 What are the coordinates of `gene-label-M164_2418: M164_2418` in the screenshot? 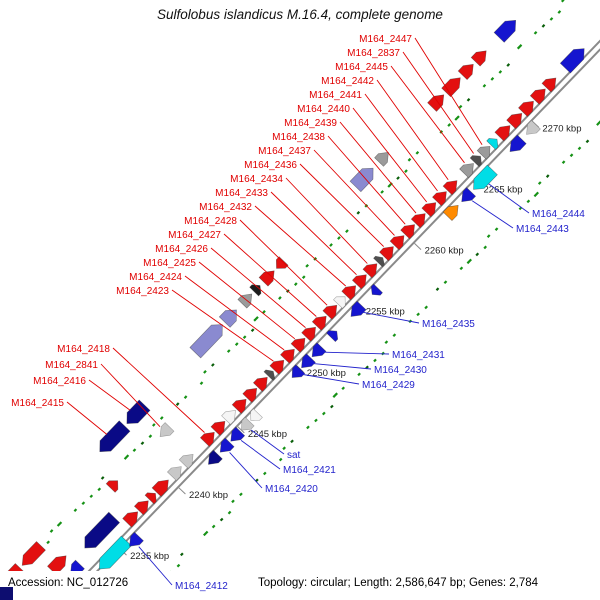 It's located at (83, 349).